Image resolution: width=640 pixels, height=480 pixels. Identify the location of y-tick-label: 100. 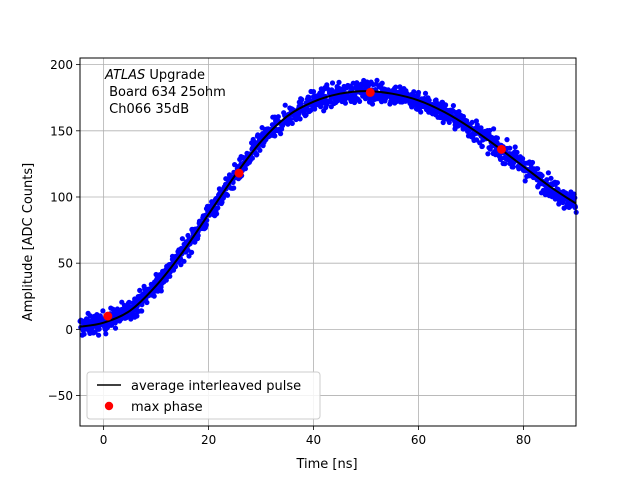
(61, 197).